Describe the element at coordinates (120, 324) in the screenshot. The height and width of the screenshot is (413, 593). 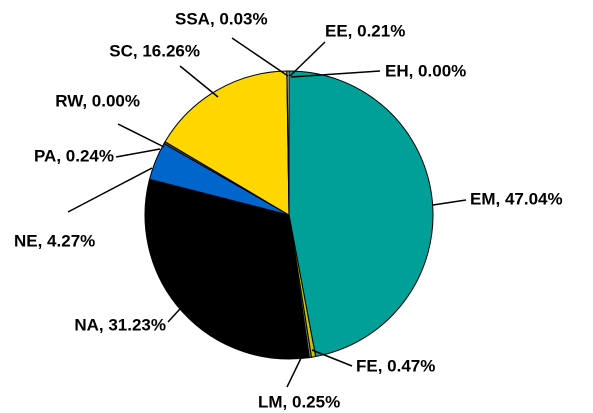
I see `slice-label: NA, 31.23%` at that location.